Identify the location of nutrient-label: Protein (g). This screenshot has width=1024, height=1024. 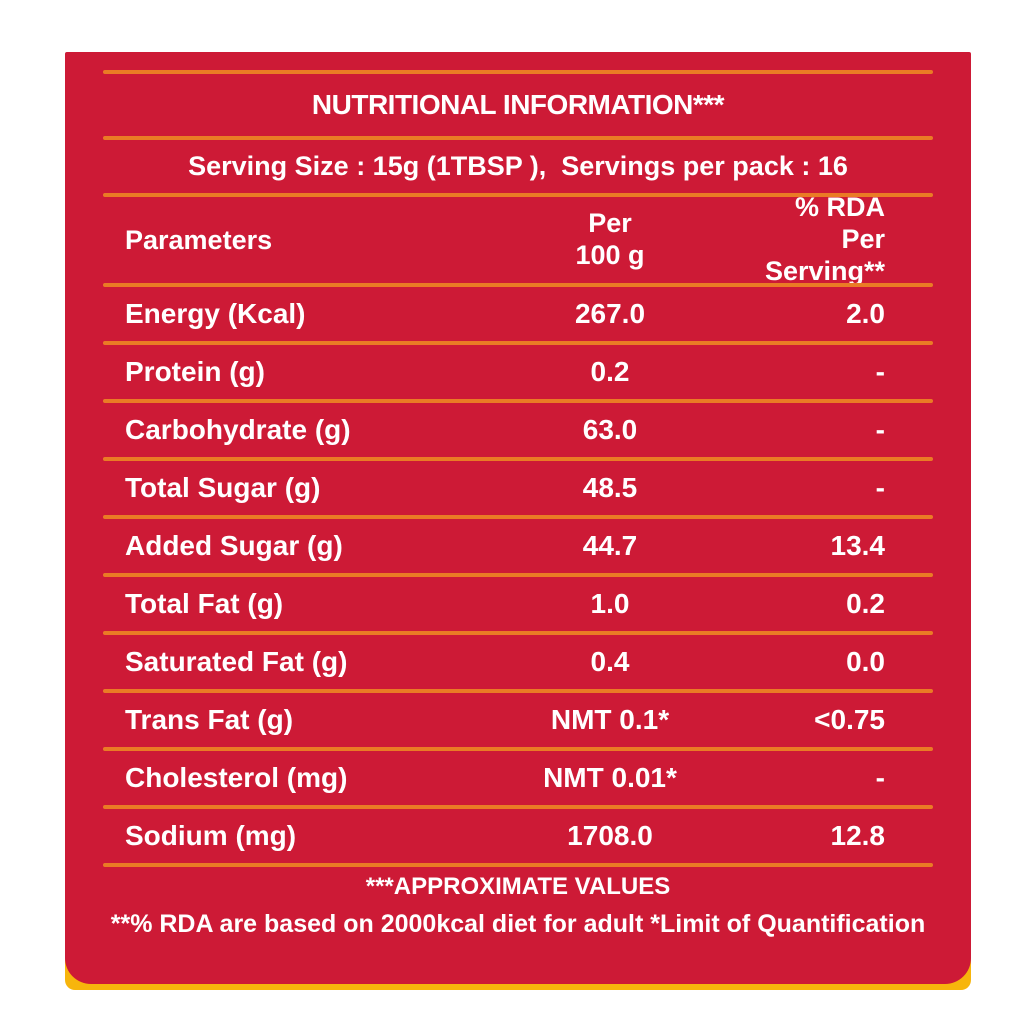
(195, 371).